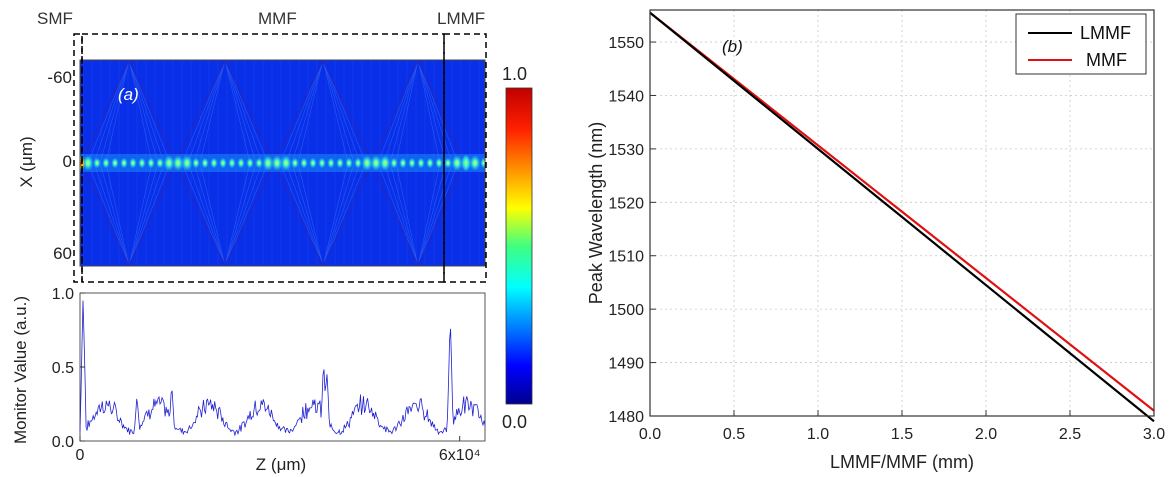 This screenshot has width=1171, height=477. Describe the element at coordinates (650, 434) in the screenshot. I see `x-tick-label: 0.0` at that location.